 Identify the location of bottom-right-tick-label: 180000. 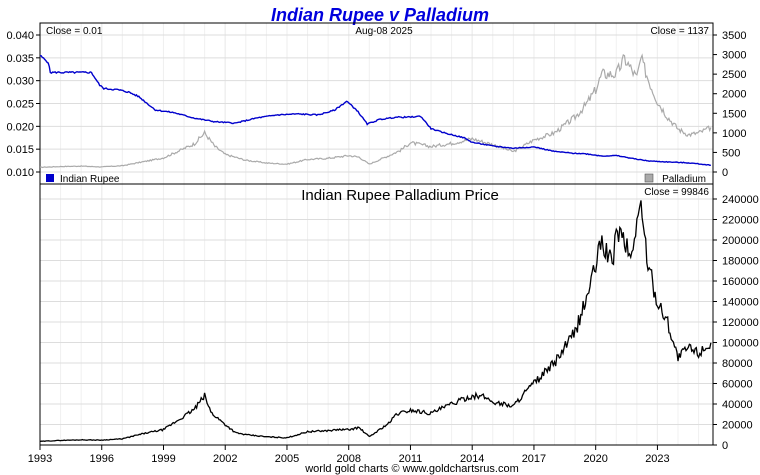
(740, 262).